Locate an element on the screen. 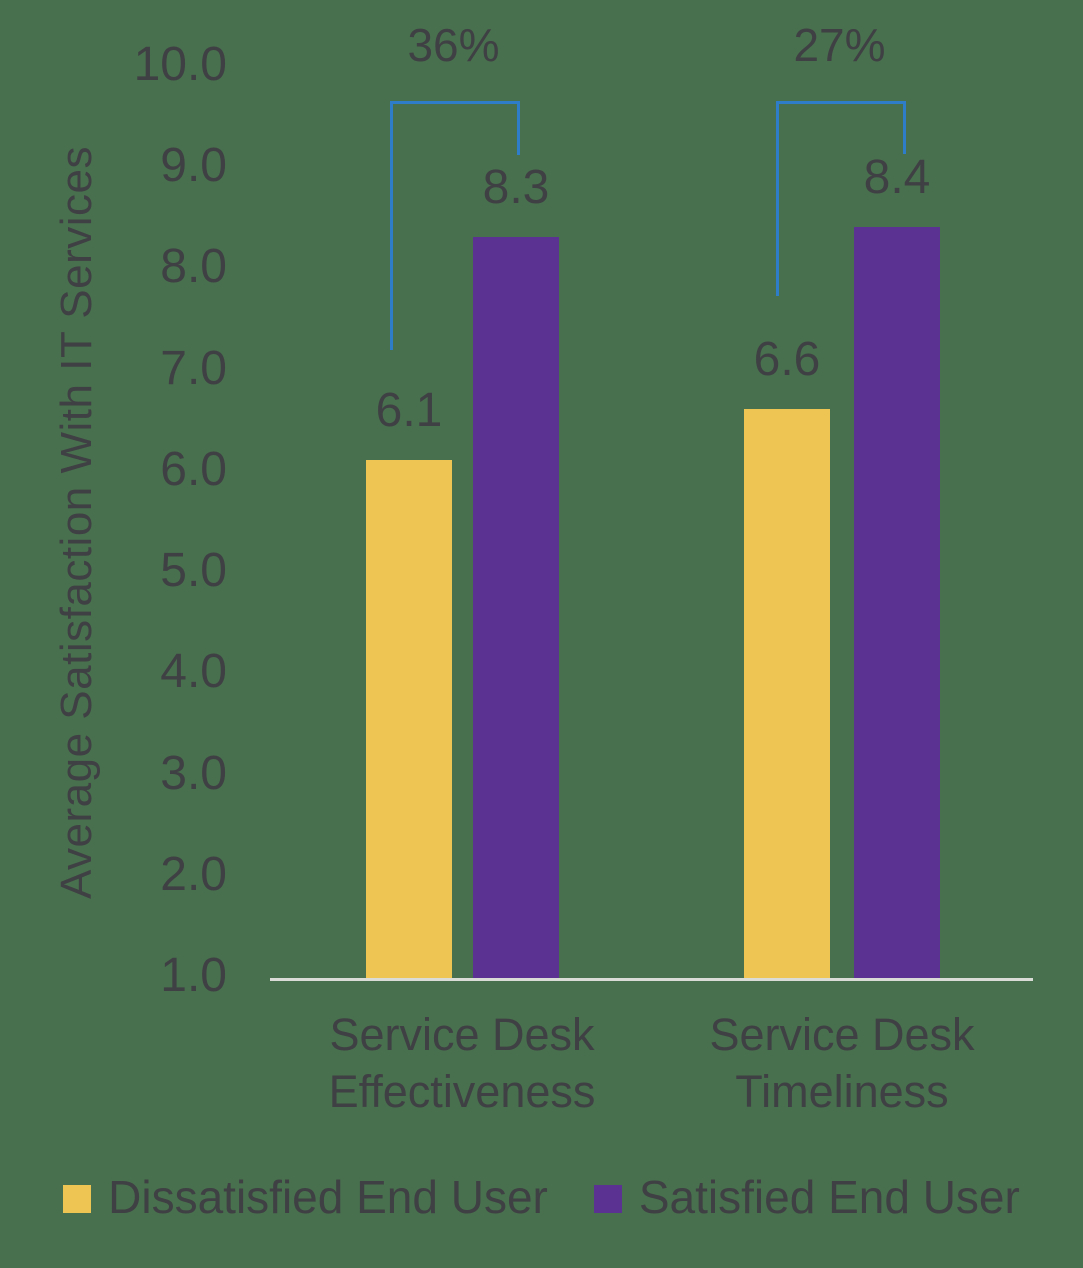  bar-value-label: 6.1 is located at coordinates (409, 410).